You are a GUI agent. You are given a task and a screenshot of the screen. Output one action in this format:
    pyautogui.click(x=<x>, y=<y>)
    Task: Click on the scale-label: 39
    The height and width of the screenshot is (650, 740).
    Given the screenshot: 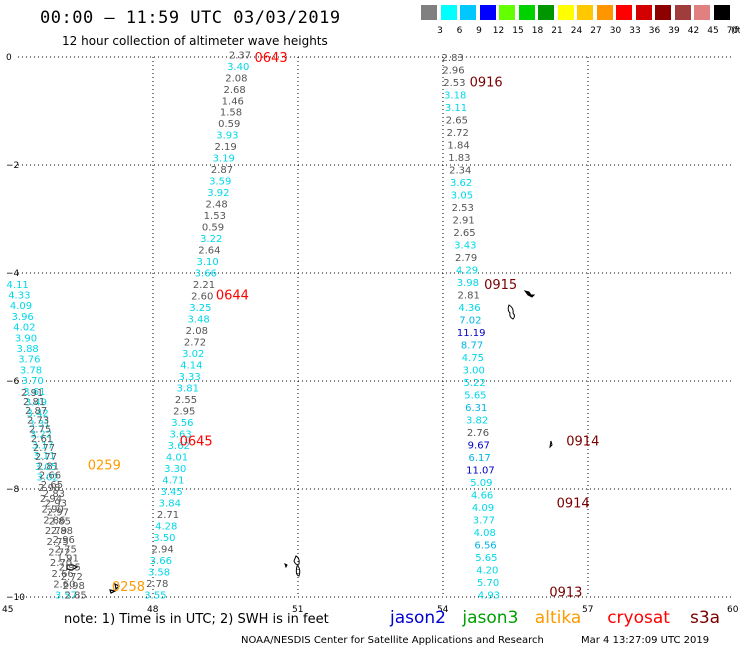 What is the action you would take?
    pyautogui.click(x=674, y=31)
    